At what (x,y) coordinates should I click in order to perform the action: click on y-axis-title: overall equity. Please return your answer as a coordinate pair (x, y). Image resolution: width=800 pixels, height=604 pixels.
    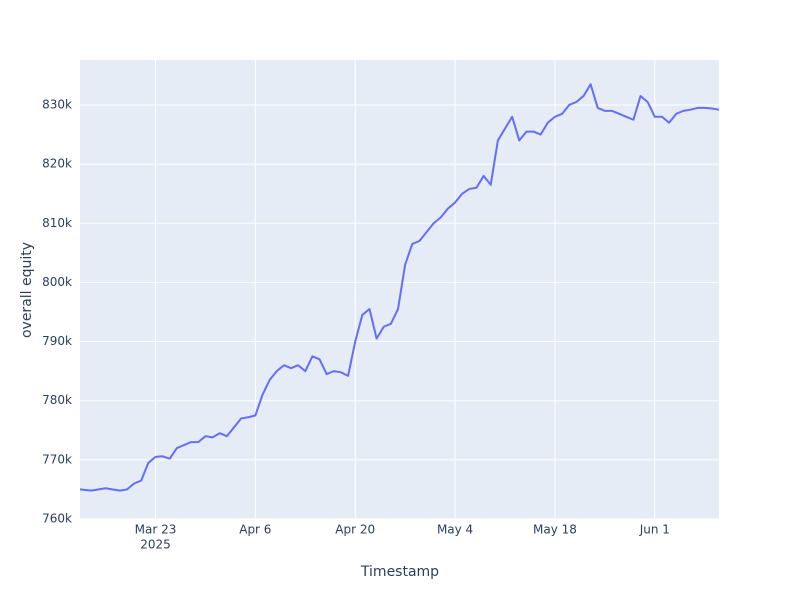
    Looking at the image, I should click on (27, 290).